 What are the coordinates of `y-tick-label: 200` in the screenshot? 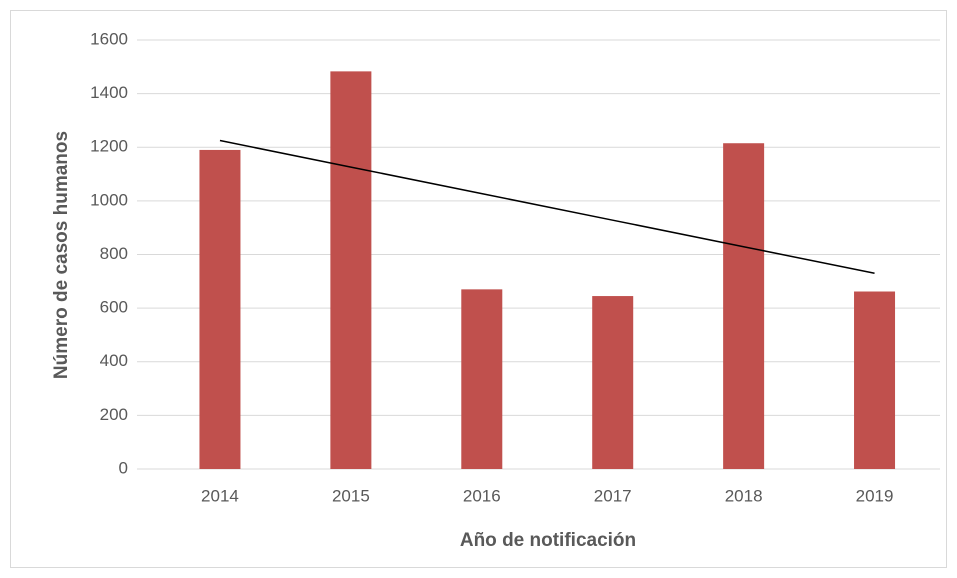 It's located at (114, 414).